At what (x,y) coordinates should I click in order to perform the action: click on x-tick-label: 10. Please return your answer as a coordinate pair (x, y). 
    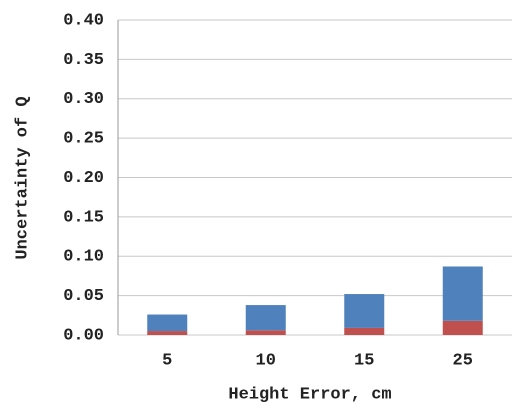
    Looking at the image, I should click on (266, 360).